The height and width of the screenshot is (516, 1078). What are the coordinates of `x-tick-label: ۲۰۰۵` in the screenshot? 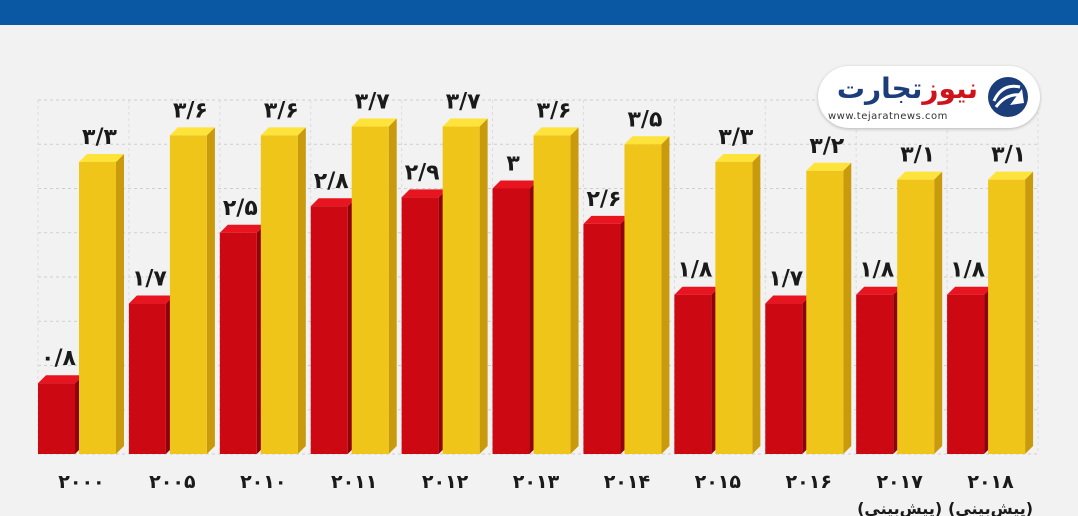 It's located at (172, 482).